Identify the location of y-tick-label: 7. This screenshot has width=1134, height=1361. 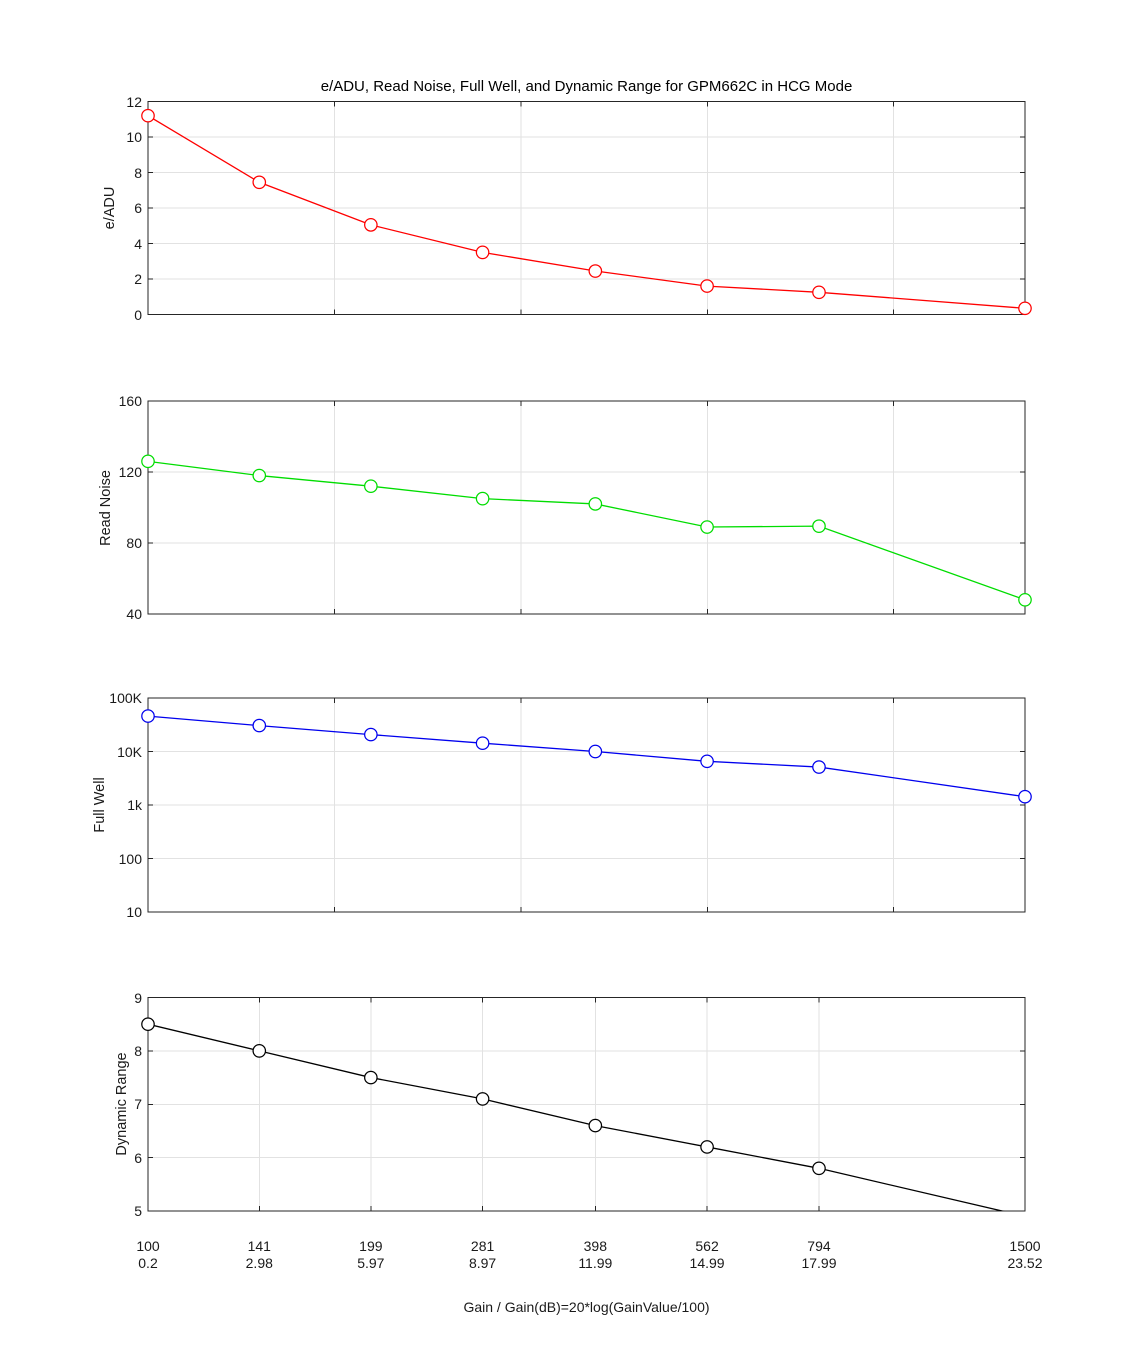
(138, 1104).